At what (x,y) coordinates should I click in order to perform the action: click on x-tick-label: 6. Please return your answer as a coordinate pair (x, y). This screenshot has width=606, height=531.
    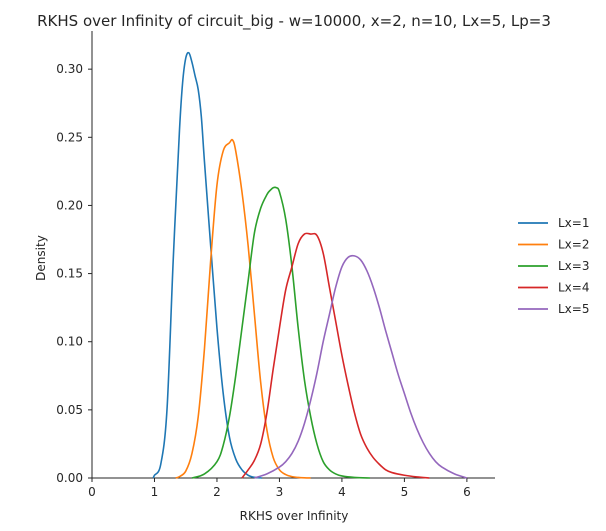
    Looking at the image, I should click on (467, 492).